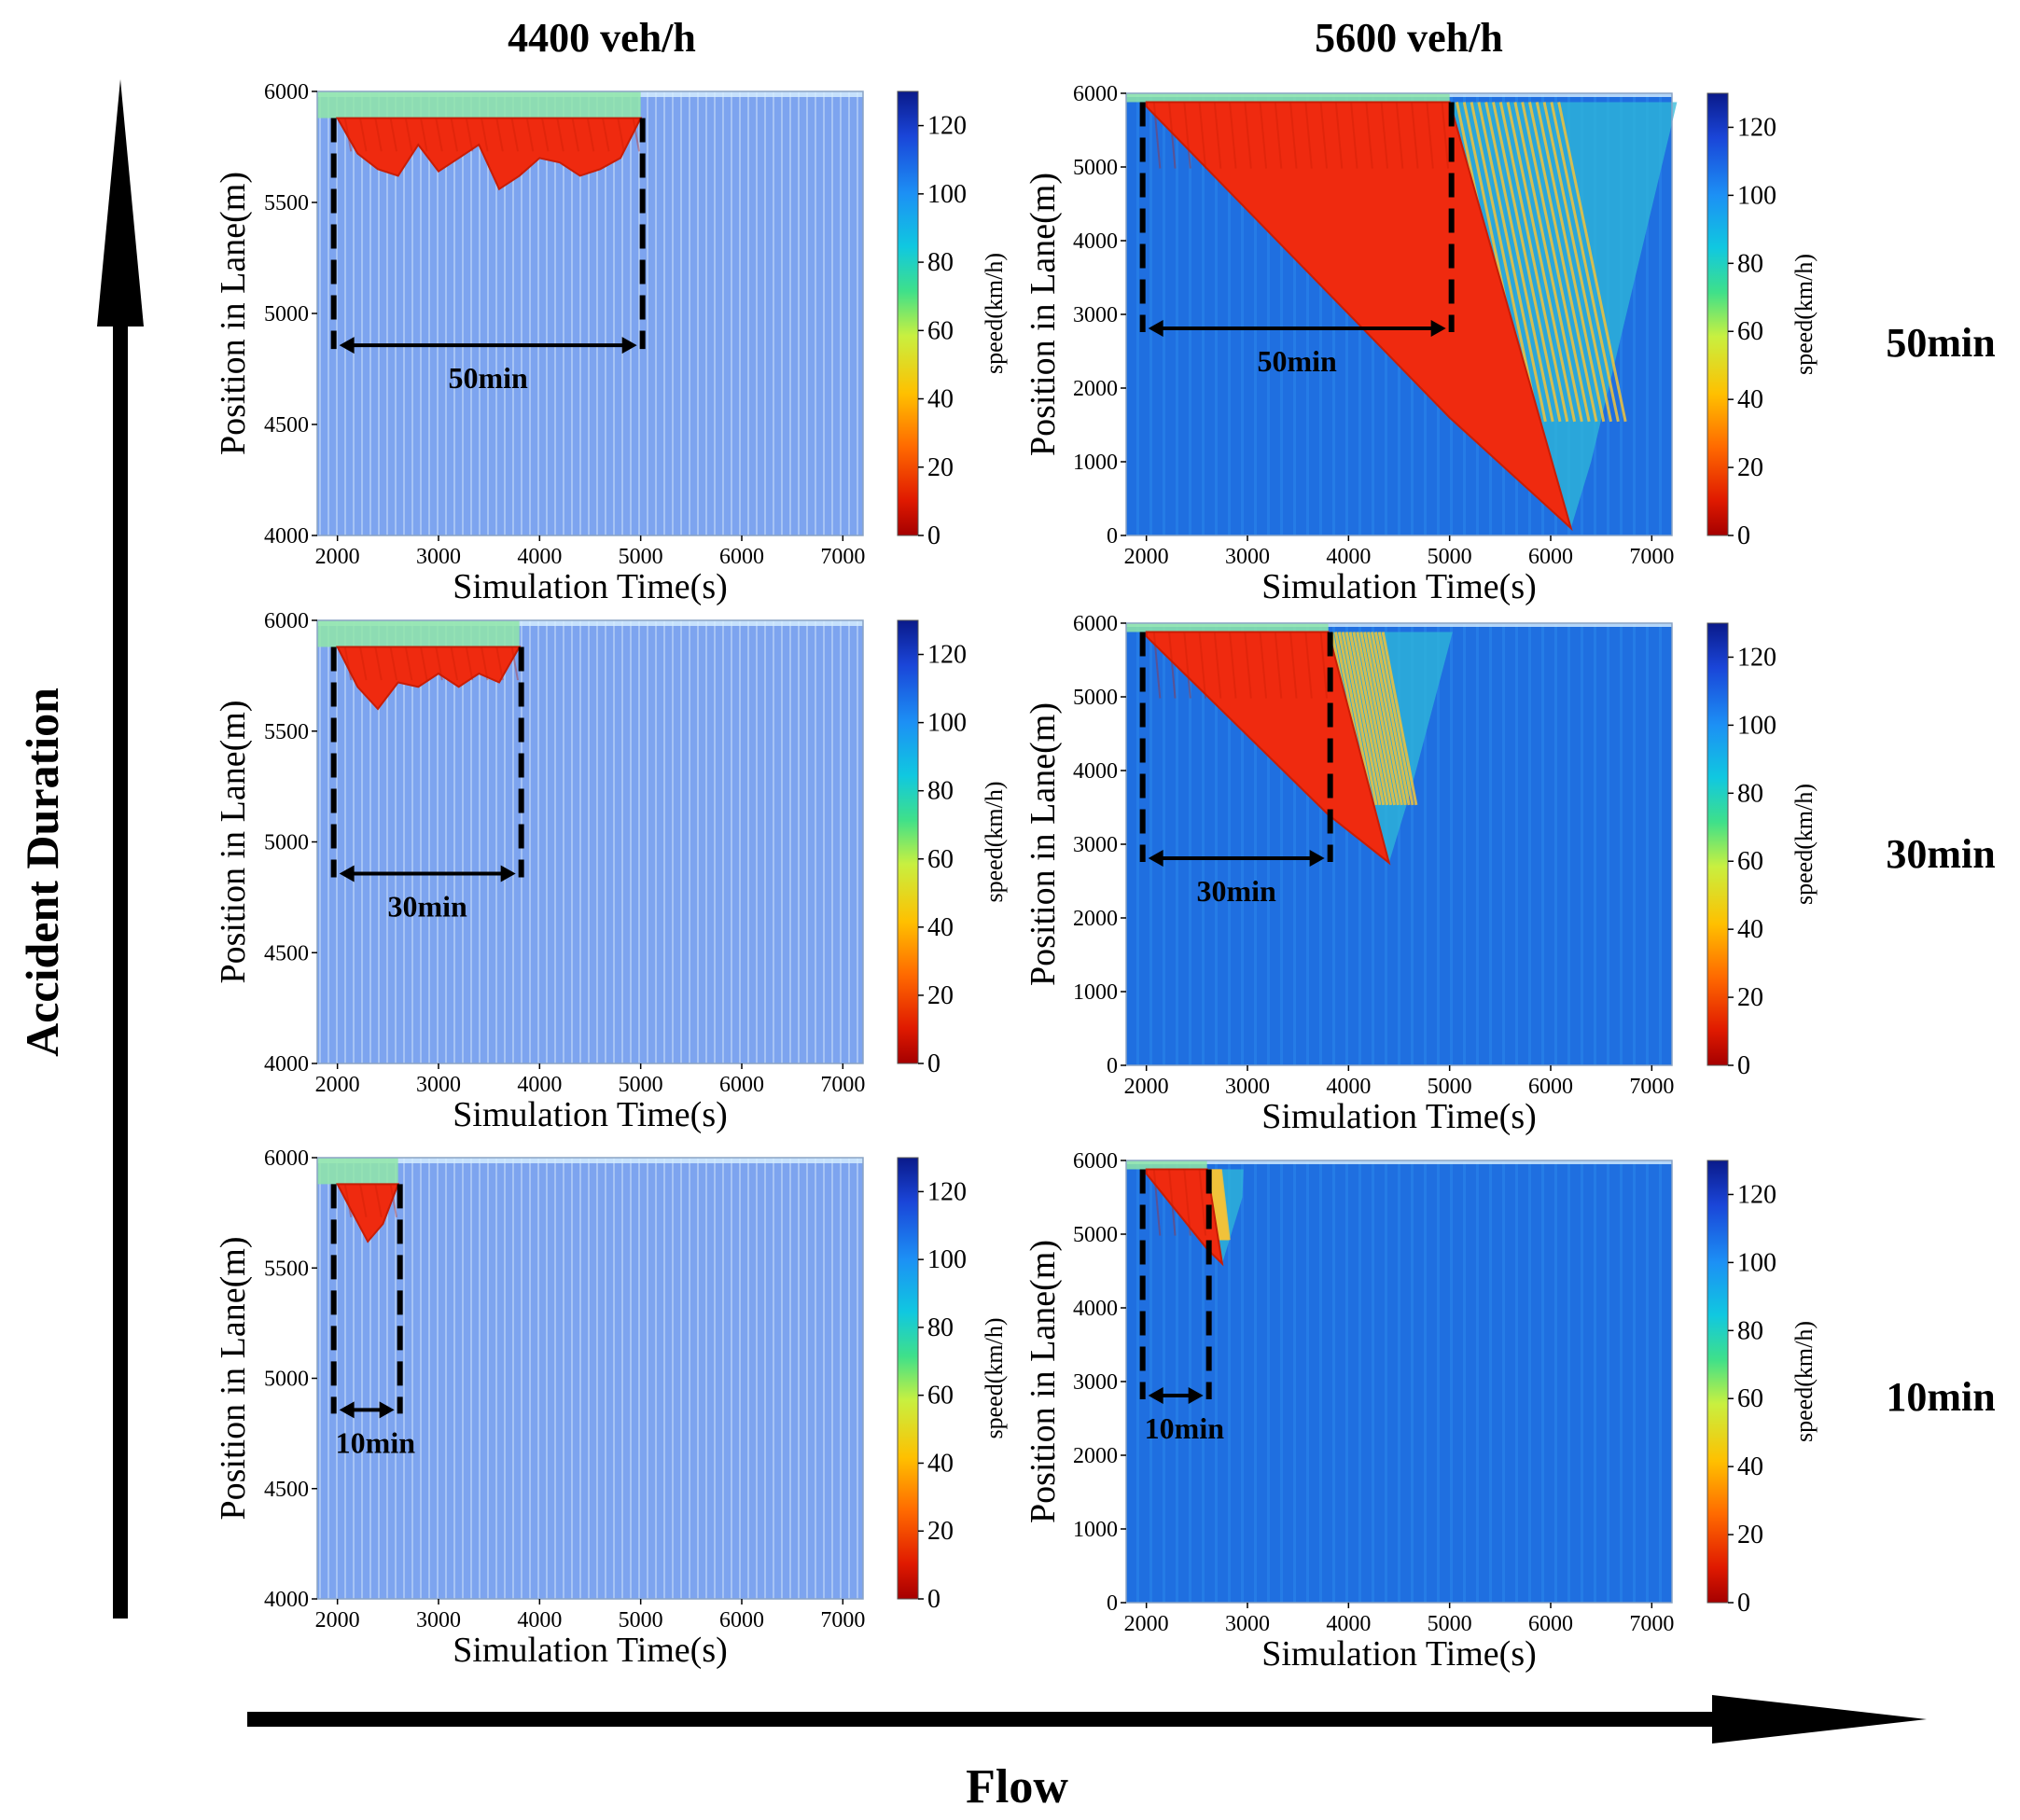 Image resolution: width=2020 pixels, height=1820 pixels. What do you see at coordinates (427, 907) in the screenshot?
I see `duration-annotation: 30min` at bounding box center [427, 907].